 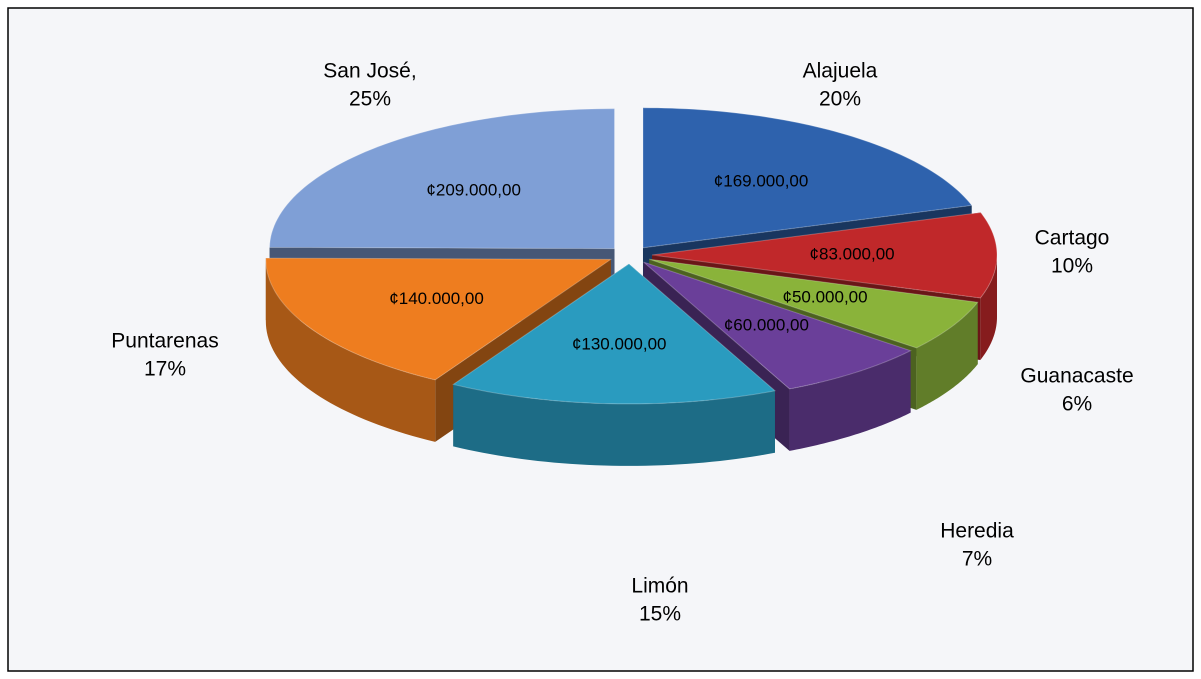 What do you see at coordinates (369, 71) in the screenshot?
I see `category-label: San José,` at bounding box center [369, 71].